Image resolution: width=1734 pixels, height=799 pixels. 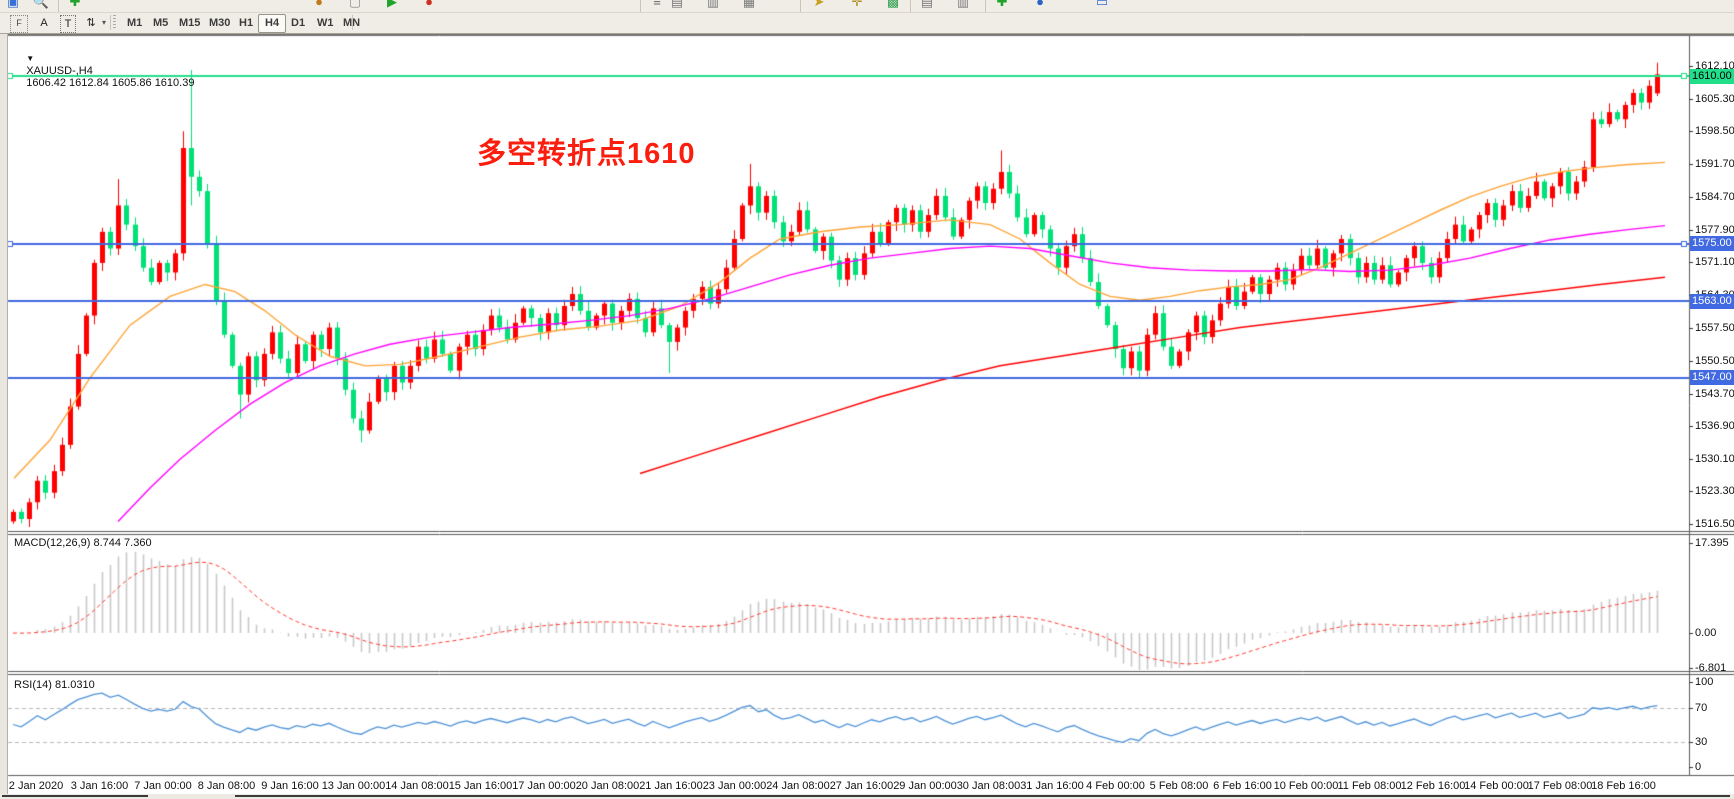 What do you see at coordinates (83, 543) in the screenshot?
I see `macd-indicator-label: MACD(12,26,9) 8.744 7.360` at bounding box center [83, 543].